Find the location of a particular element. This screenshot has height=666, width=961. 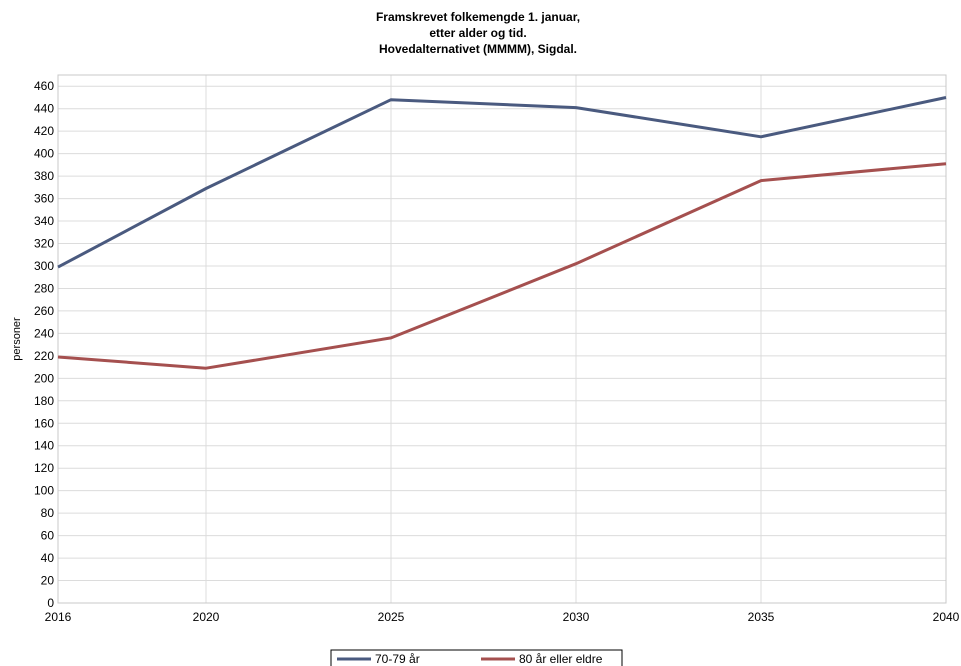

y-tick-label: 320 is located at coordinates (44, 244).